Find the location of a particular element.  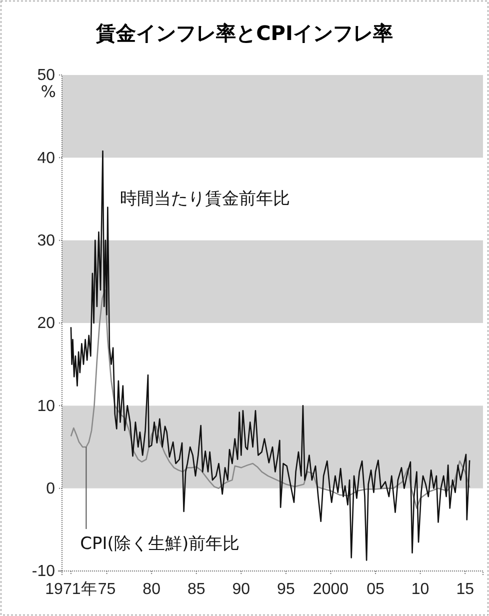

y-tick-label: 0 is located at coordinates (51, 489).